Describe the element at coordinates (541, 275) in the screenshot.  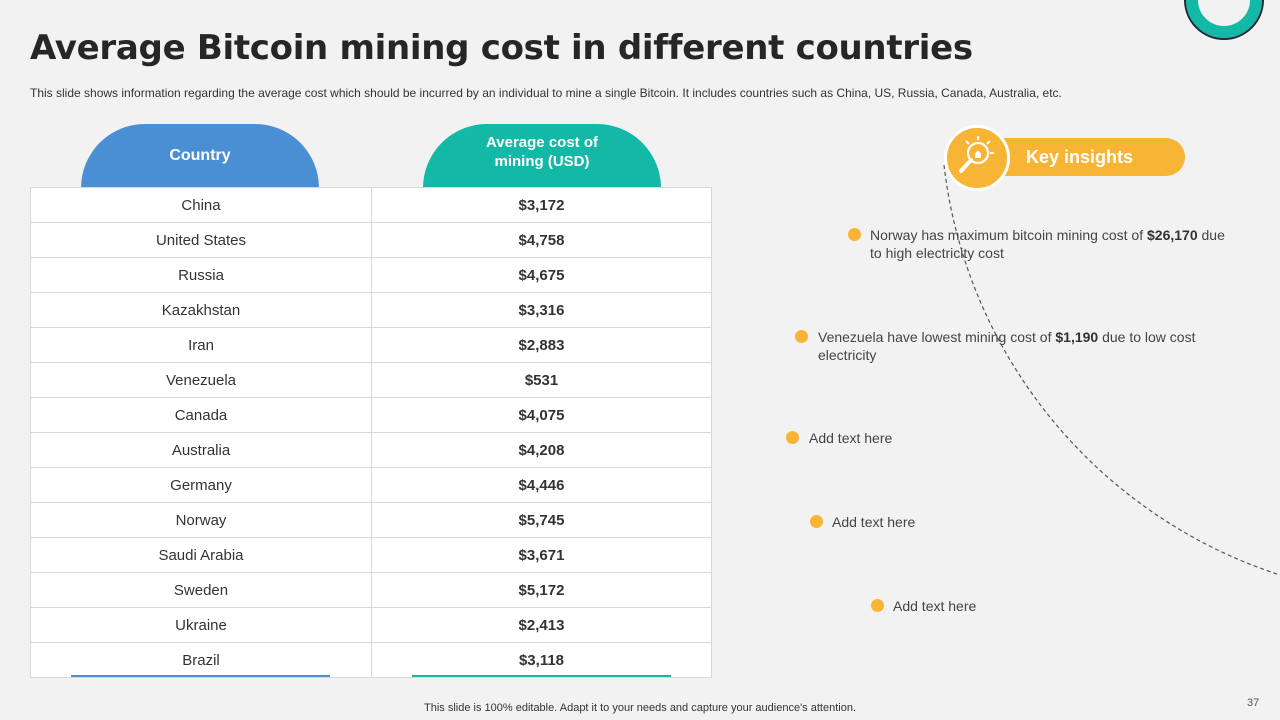
I see `cost-cell: $4,675` at that location.